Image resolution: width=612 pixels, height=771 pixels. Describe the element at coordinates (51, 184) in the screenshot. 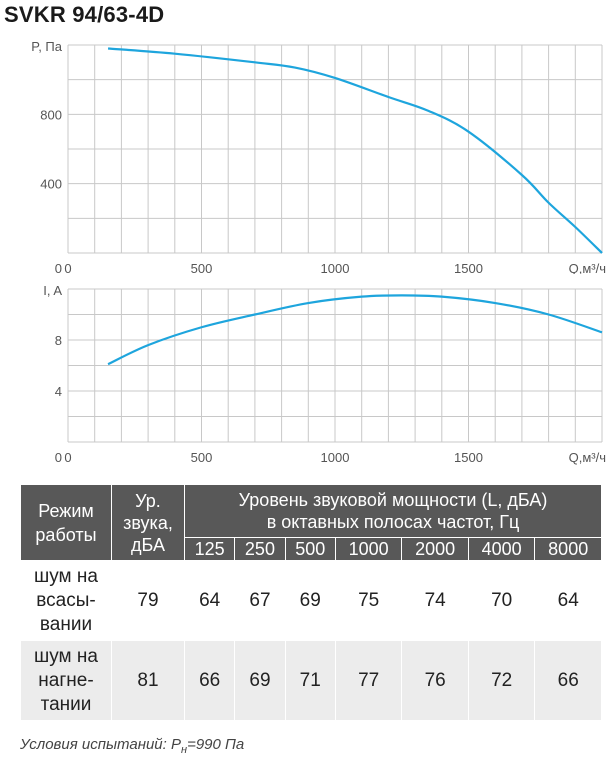

I see `y-tick-label: 400` at that location.